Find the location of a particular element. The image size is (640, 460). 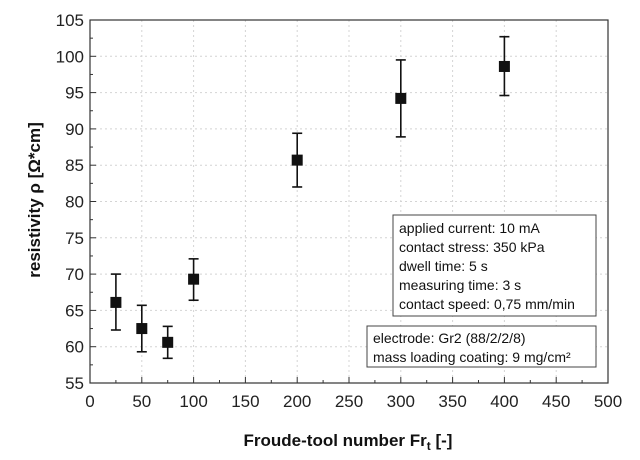

y-tick-label: 80 is located at coordinates (74, 202).